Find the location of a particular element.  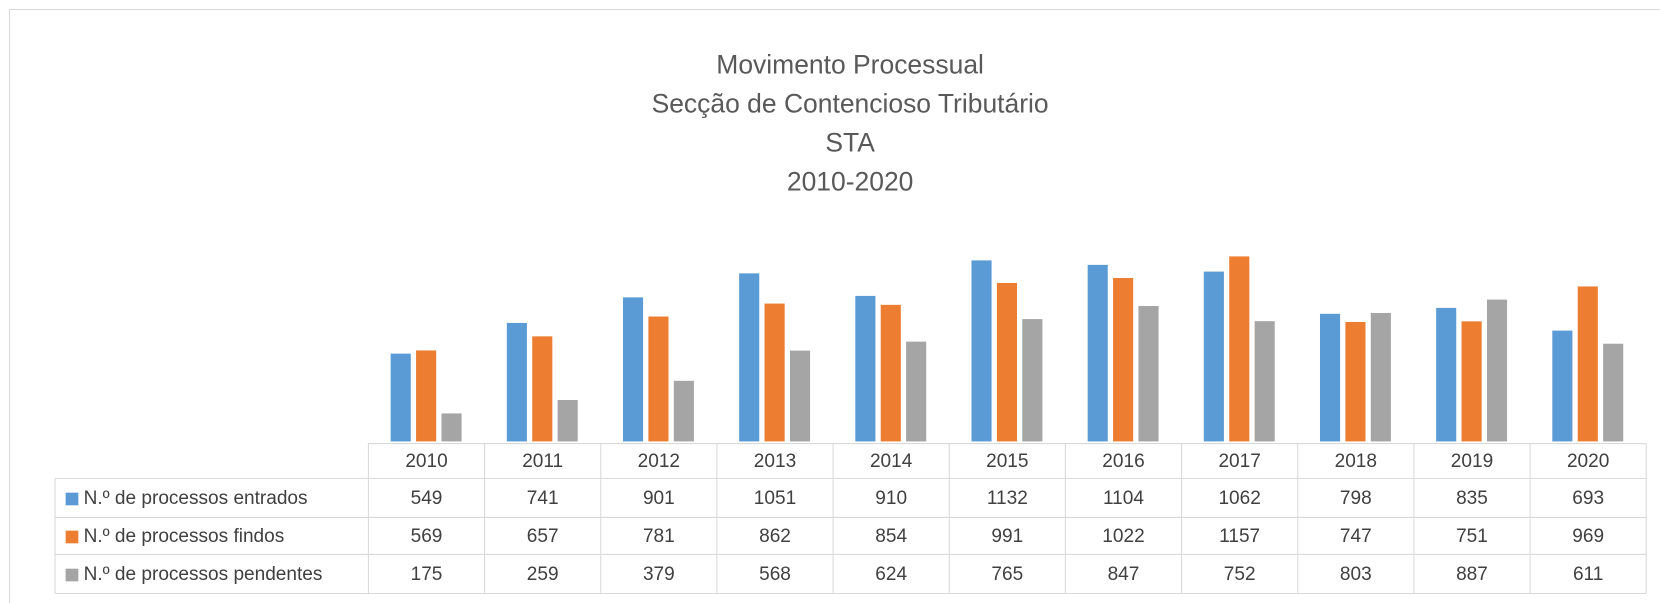

x-tick-label: 2018 is located at coordinates (1356, 461).